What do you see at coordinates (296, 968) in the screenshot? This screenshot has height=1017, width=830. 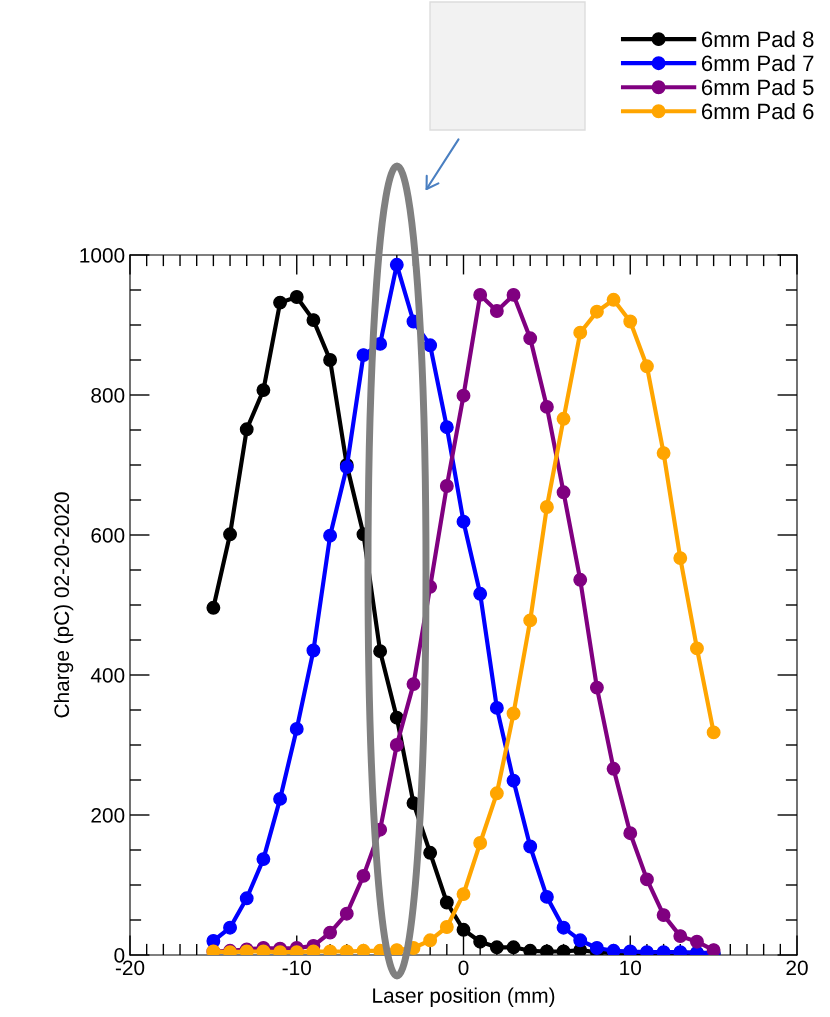 I see `x-tick-label: -10` at bounding box center [296, 968].